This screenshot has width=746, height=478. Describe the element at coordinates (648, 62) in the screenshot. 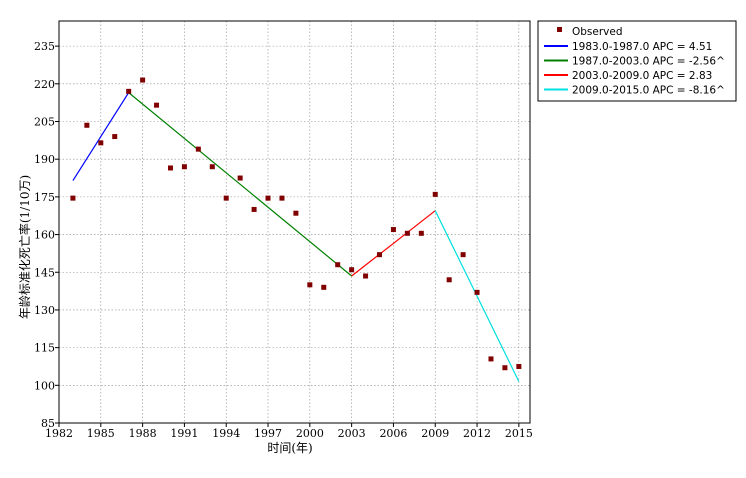

I see `legend-label-segment: 1987.0-2003.0 APC = -2.56^` at that location.